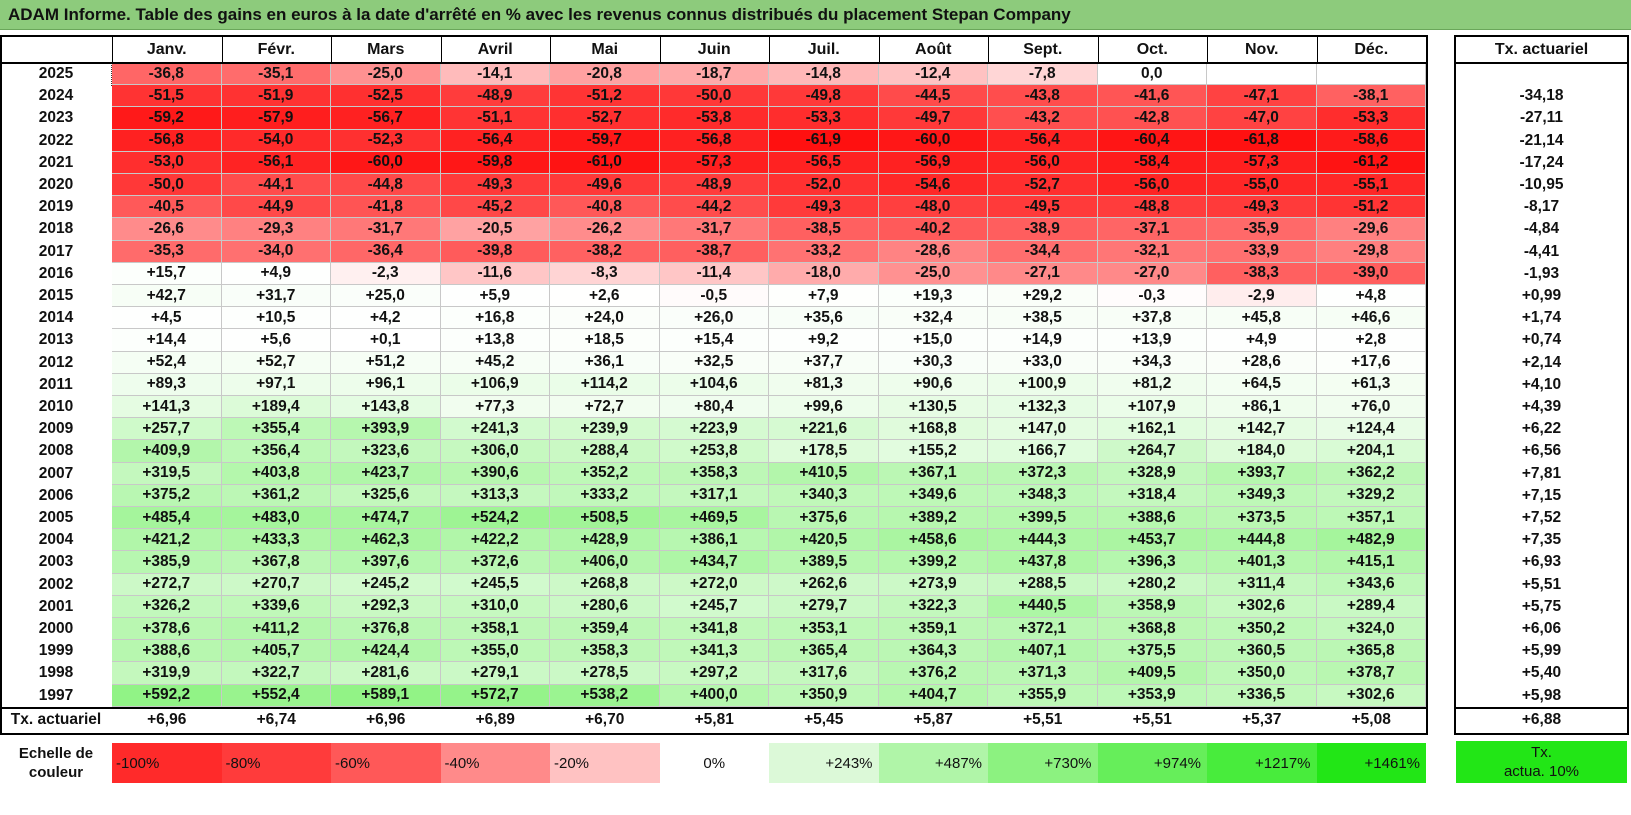 Image resolution: width=1631 pixels, height=815 pixels. What do you see at coordinates (386, 407) in the screenshot?
I see `table-cell: +143,8` at bounding box center [386, 407].